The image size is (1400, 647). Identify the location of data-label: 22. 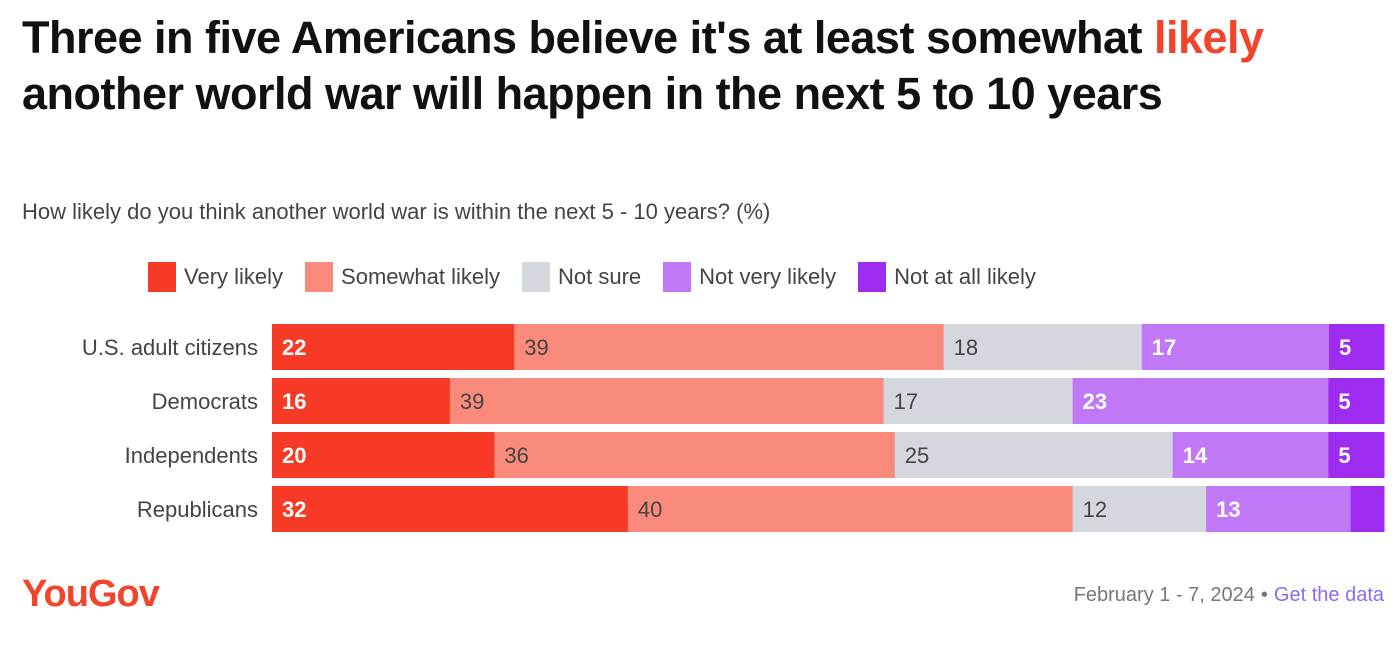
(294, 347).